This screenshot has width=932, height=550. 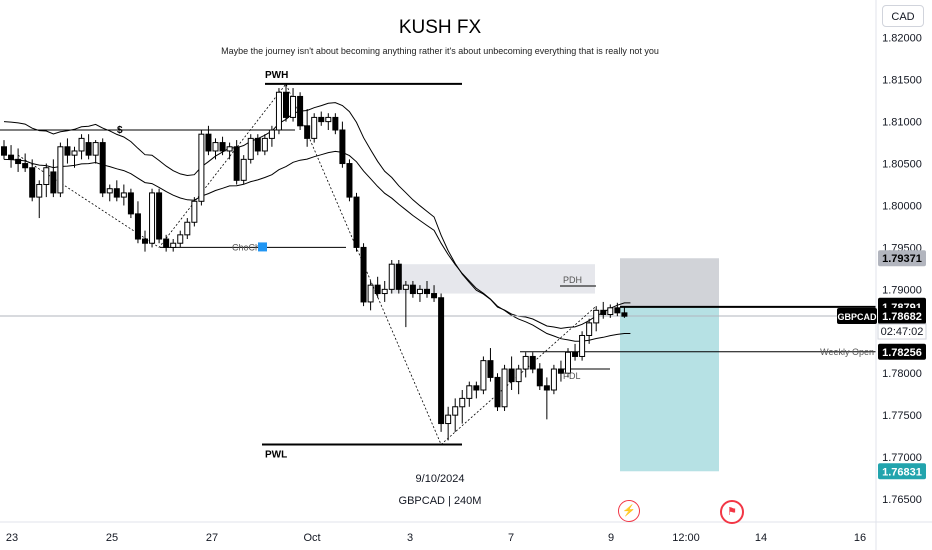 What do you see at coordinates (732, 512) in the screenshot?
I see `flag-icon: ⚑` at bounding box center [732, 512].